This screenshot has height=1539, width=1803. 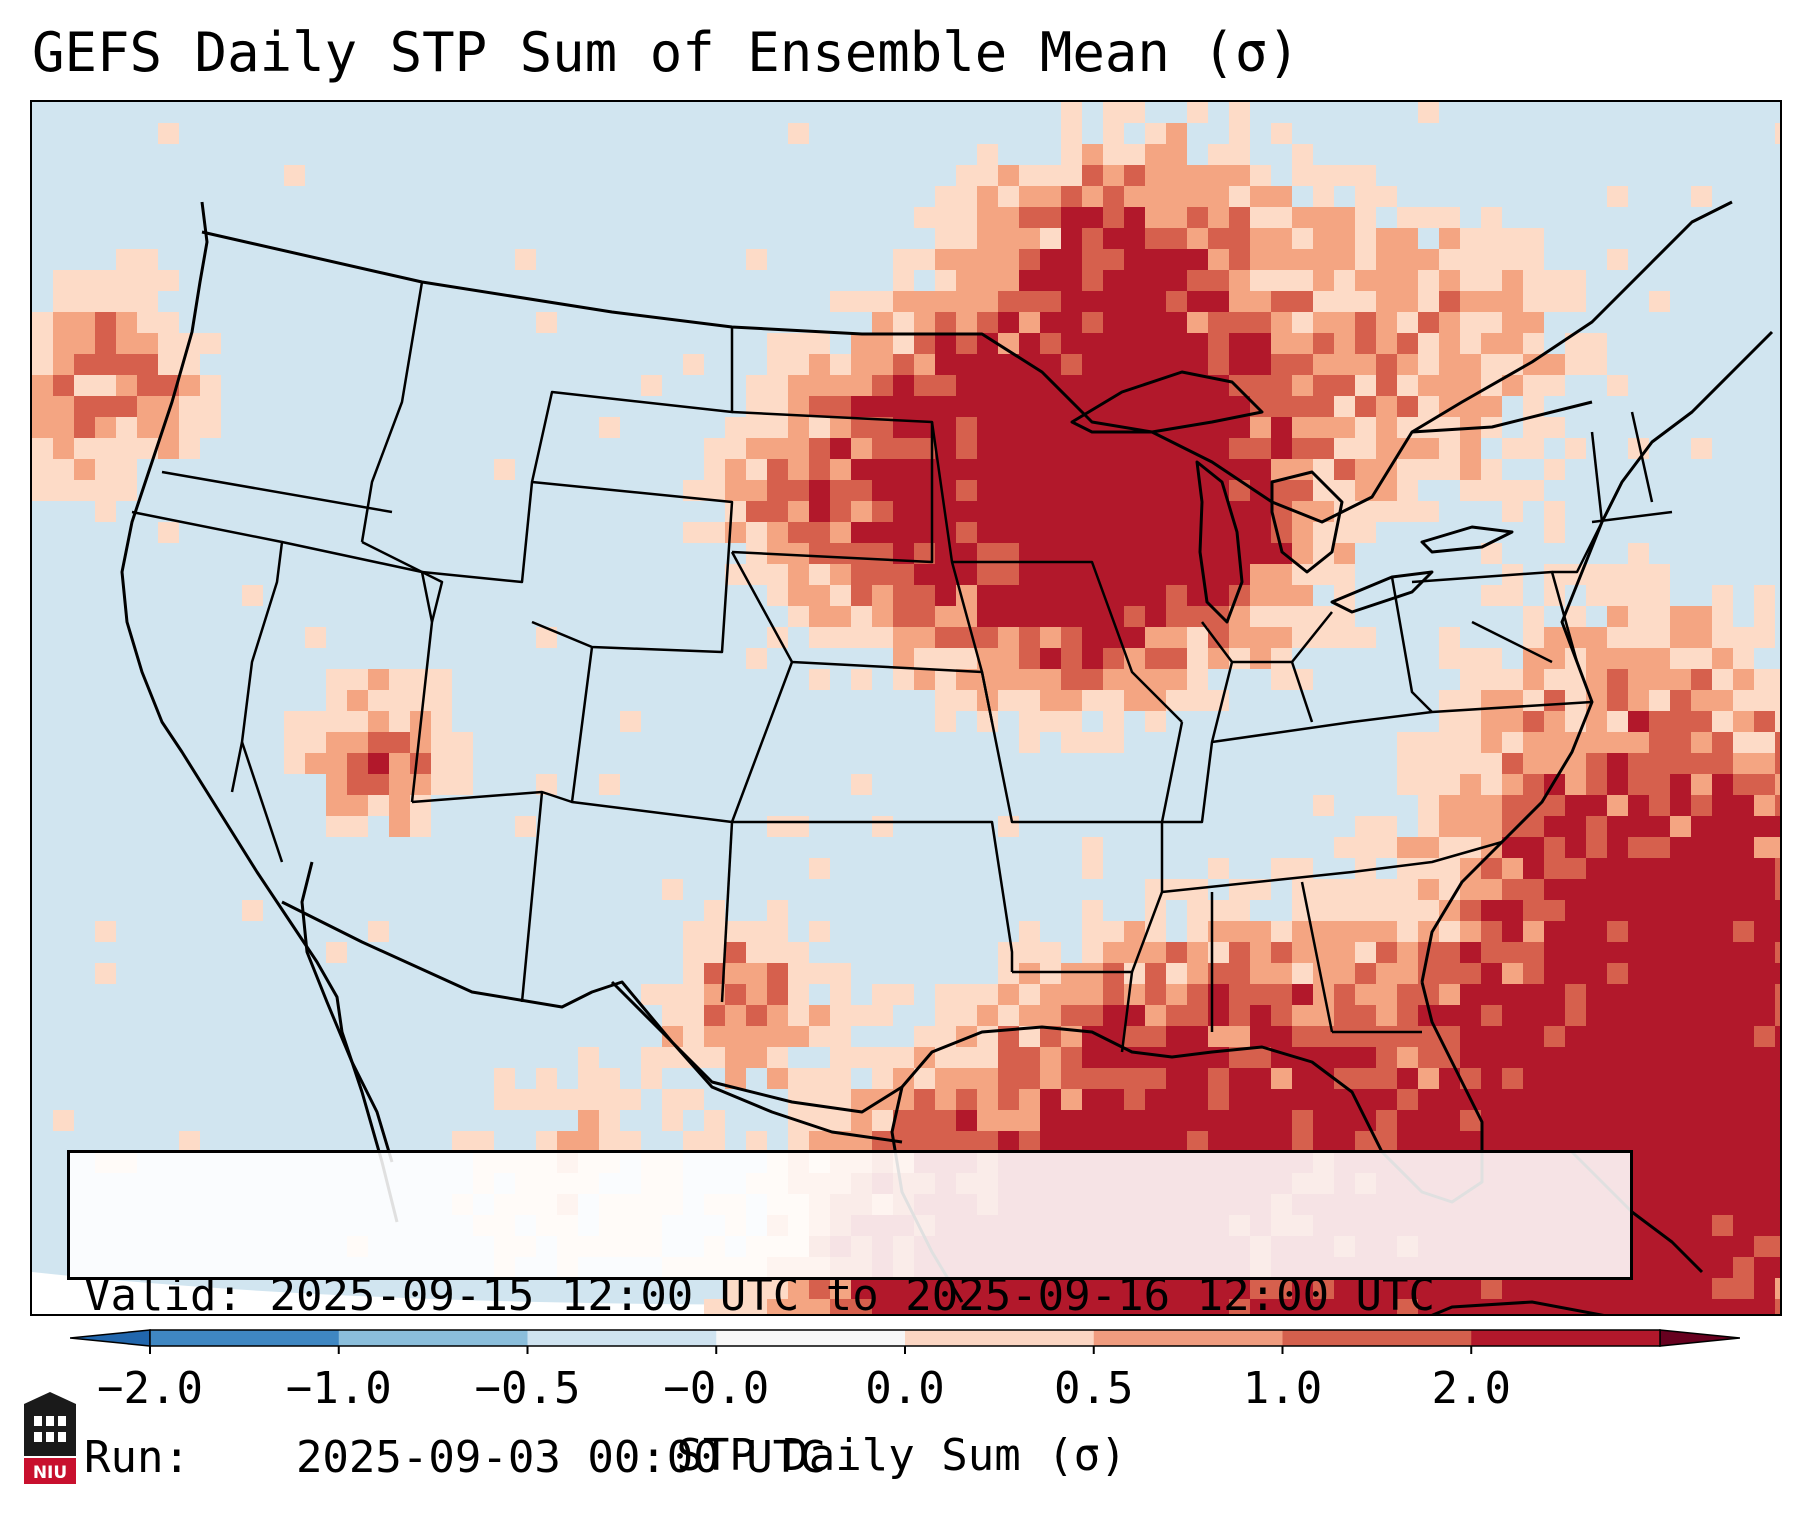 What do you see at coordinates (622, 1338) in the screenshot?
I see `colorbar-segment` at bounding box center [622, 1338].